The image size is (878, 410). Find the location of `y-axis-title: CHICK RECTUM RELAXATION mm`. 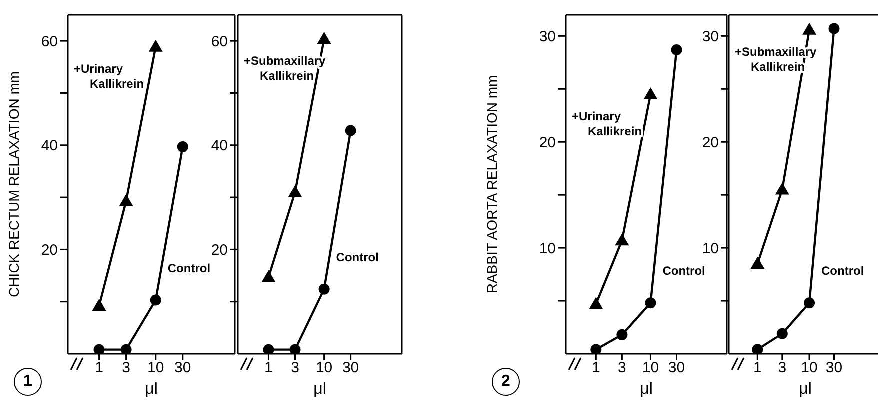

y-axis-title: CHICK RECTUM RELAXATION mm is located at coordinates (14, 184).